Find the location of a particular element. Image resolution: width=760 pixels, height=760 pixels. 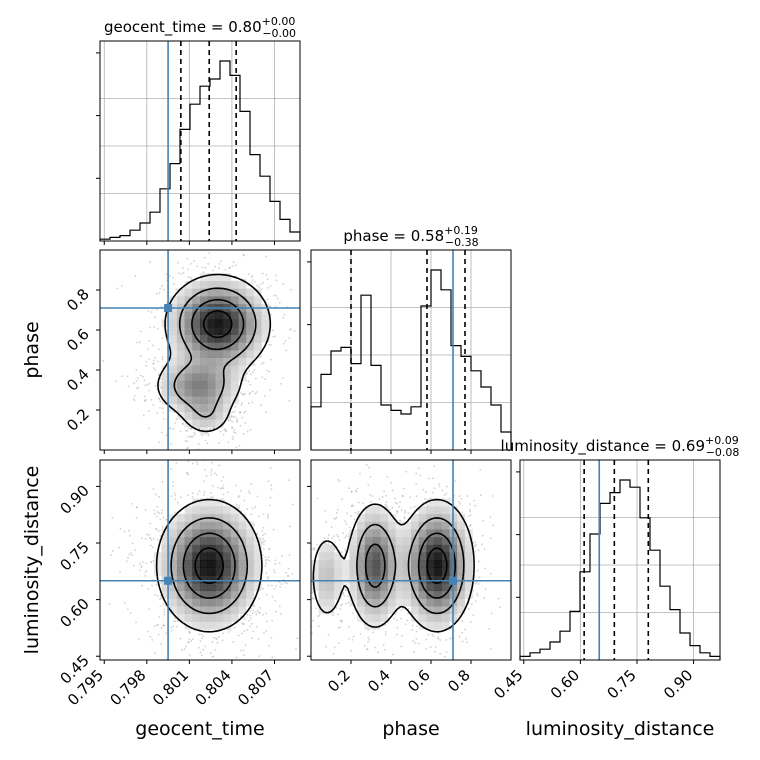

2d-panel-luminosity_distance_vs_geocent_time is located at coordinates (200, 560).